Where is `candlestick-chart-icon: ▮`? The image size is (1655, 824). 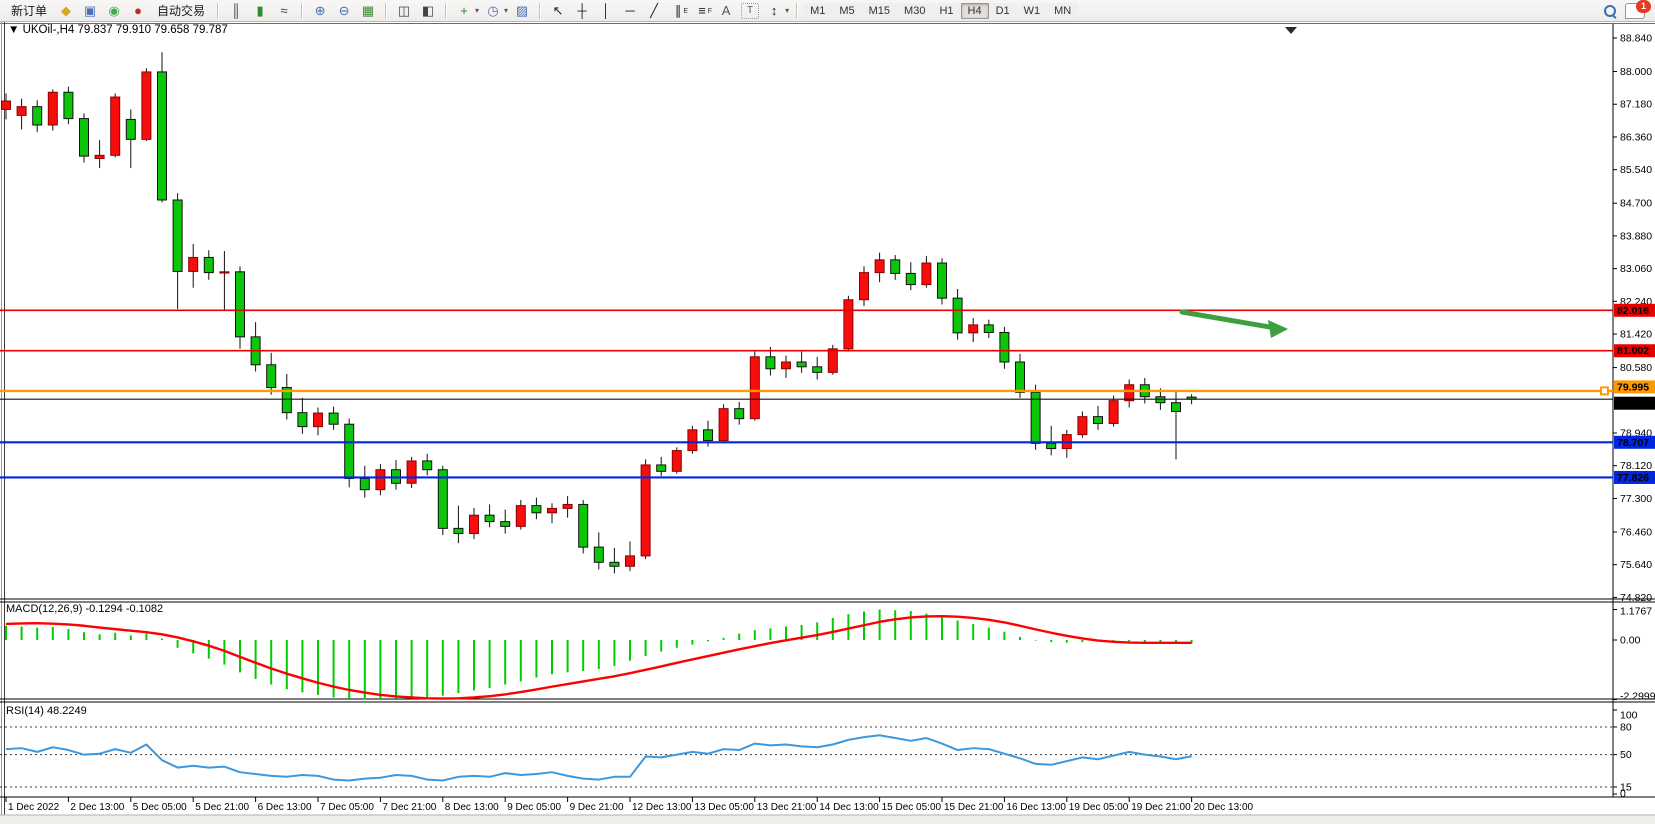 candlestick-chart-icon: ▮ is located at coordinates (260, 10).